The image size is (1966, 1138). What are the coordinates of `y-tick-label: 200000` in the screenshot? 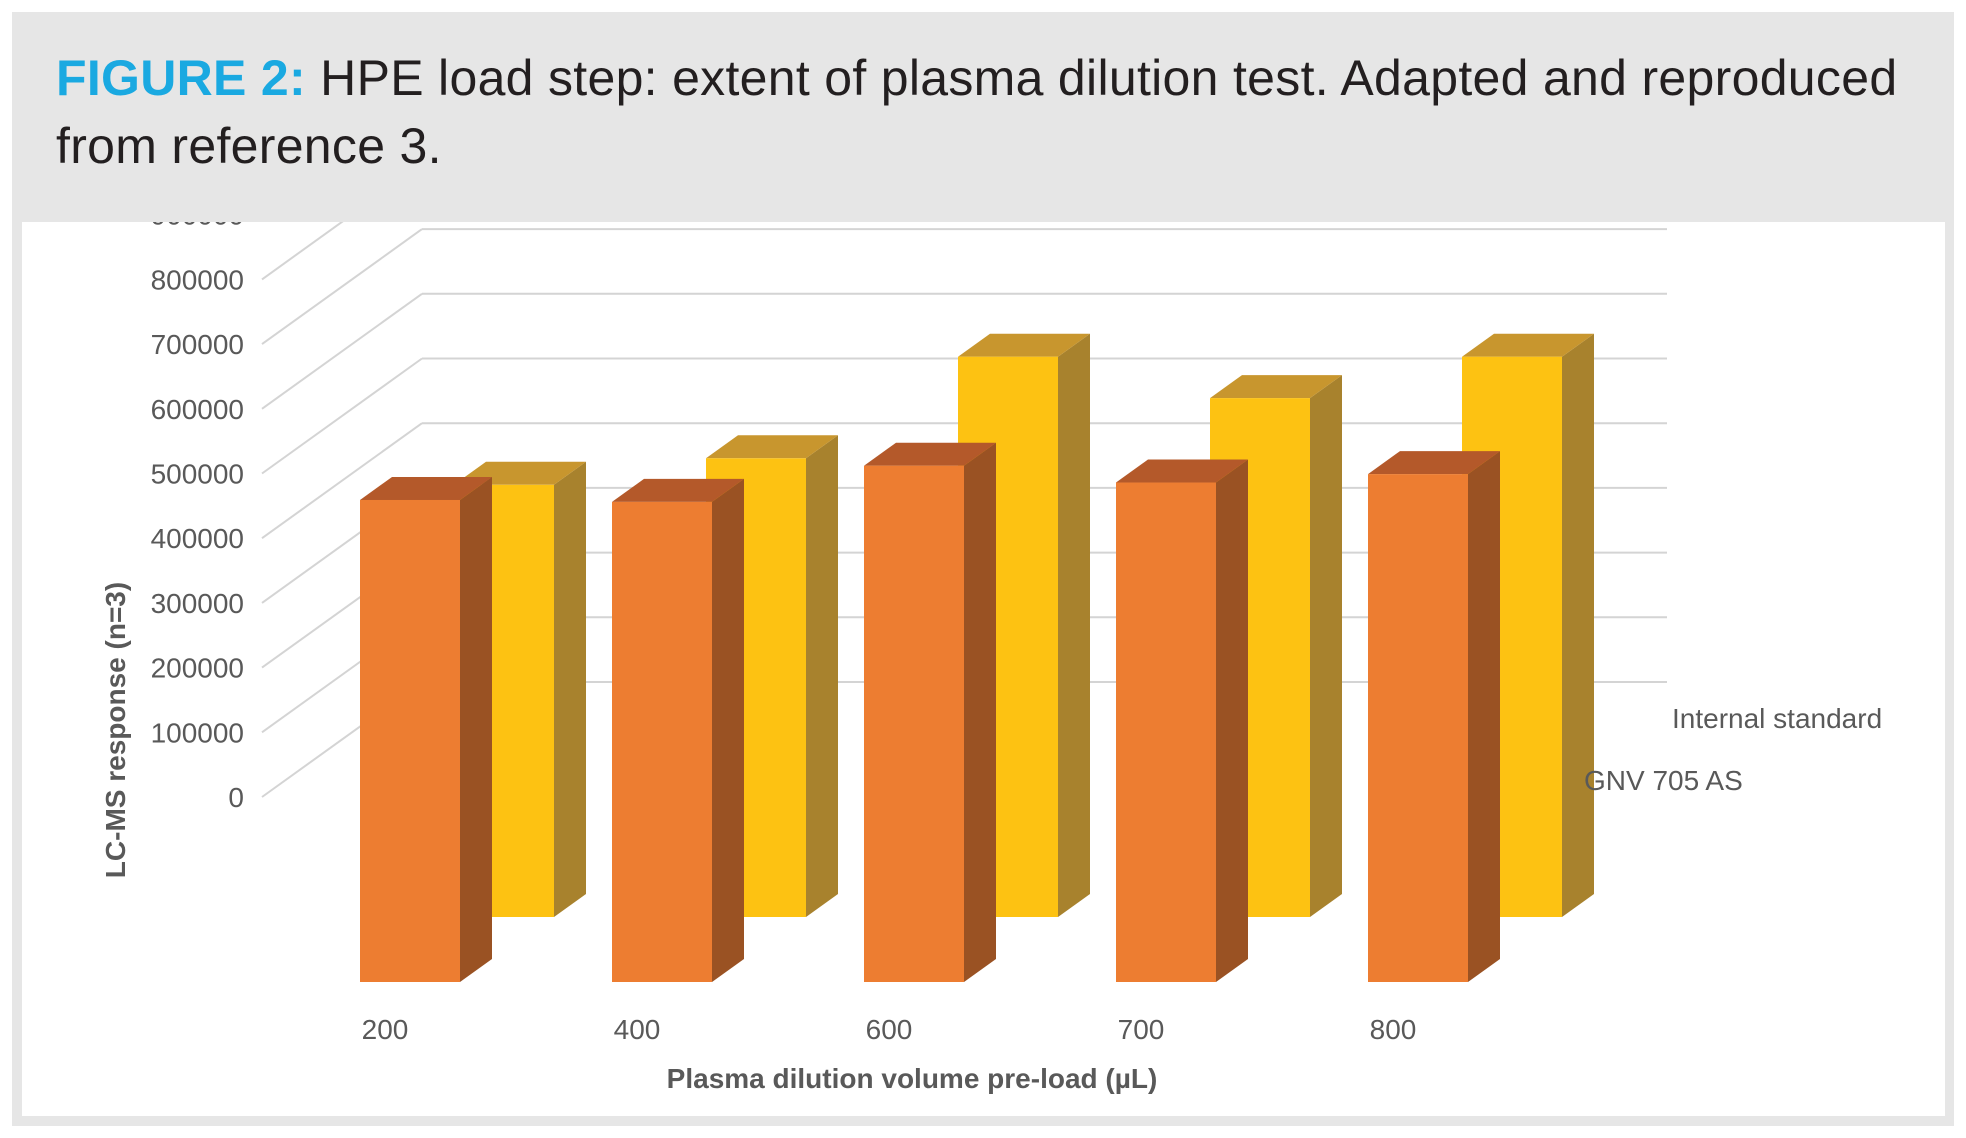 It's located at (197, 668).